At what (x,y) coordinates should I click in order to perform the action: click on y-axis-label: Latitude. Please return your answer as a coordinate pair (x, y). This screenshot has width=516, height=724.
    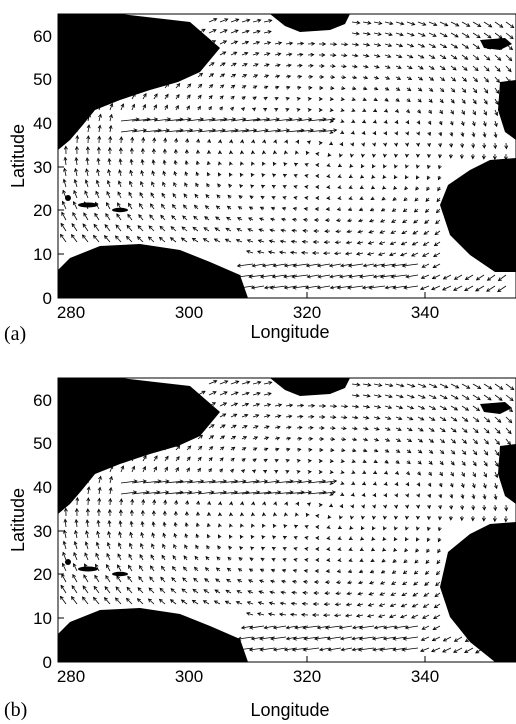
    Looking at the image, I should click on (18, 520).